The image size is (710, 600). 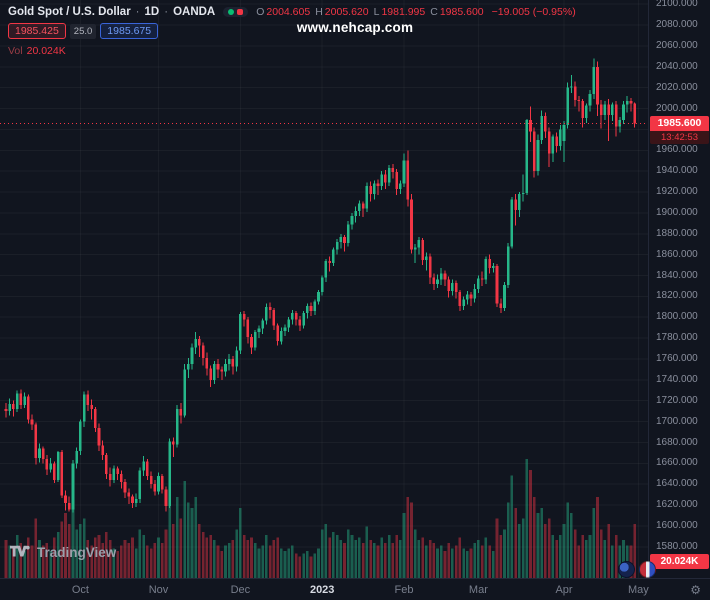 I want to click on ohlc-open-label: O, so click(x=260, y=12).